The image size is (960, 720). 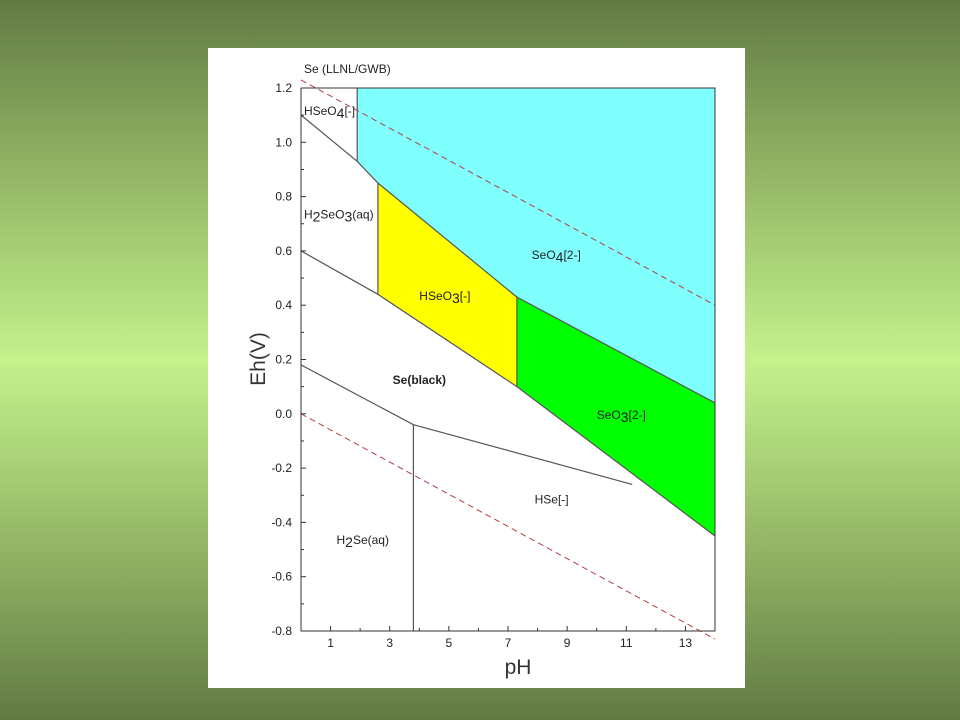 I want to click on x-tick-label: 9, so click(x=567, y=643).